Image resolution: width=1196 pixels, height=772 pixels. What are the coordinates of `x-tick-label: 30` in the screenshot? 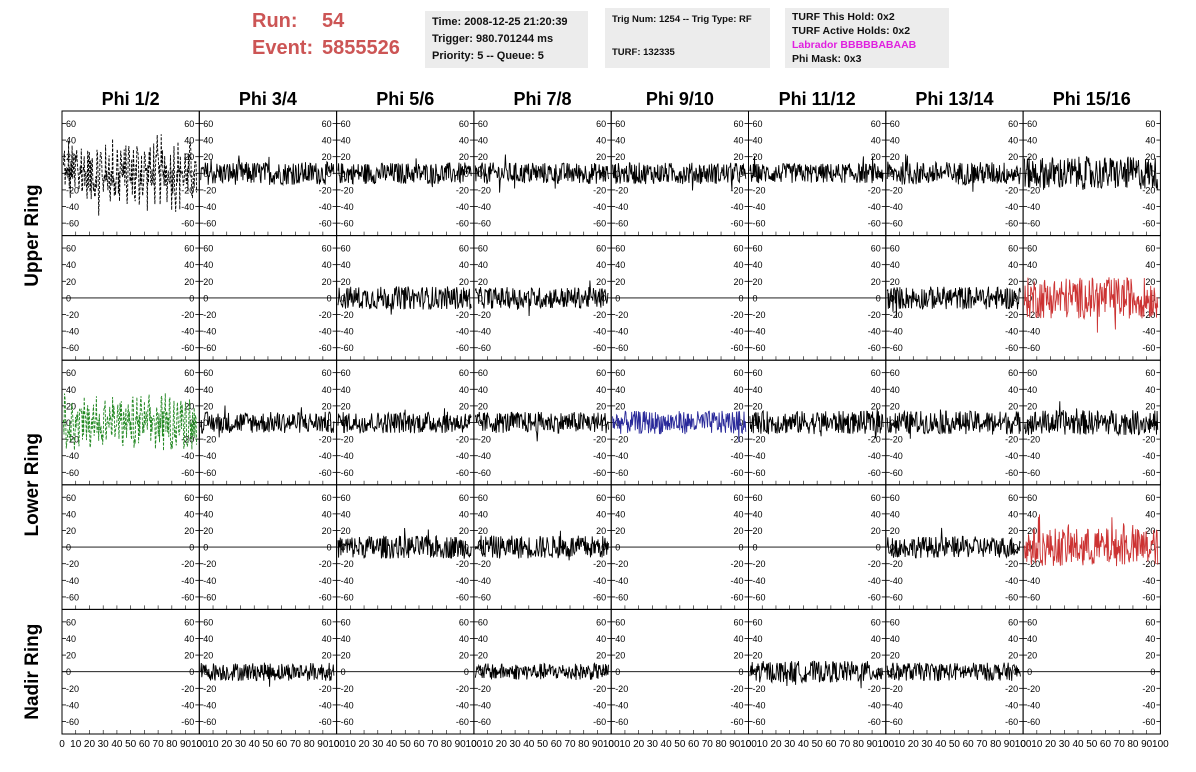 It's located at (1065, 744).